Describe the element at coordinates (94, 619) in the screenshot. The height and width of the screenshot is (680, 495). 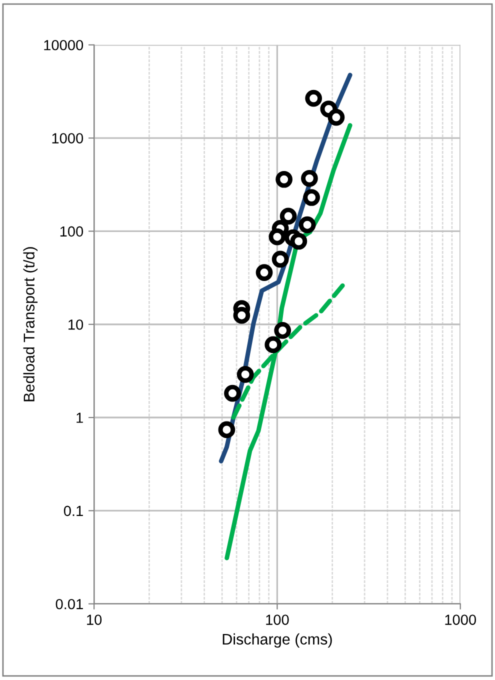
I see `x-tick-label: 10` at that location.